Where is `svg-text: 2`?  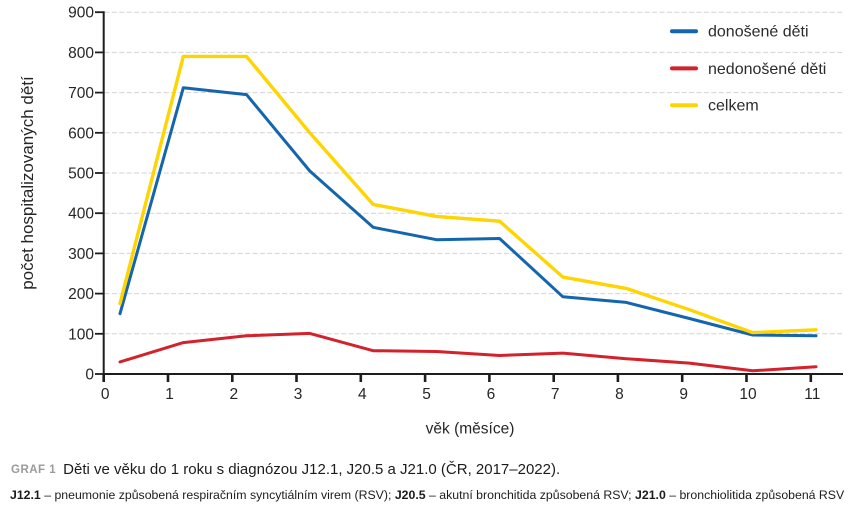
svg-text: 2 is located at coordinates (233, 394).